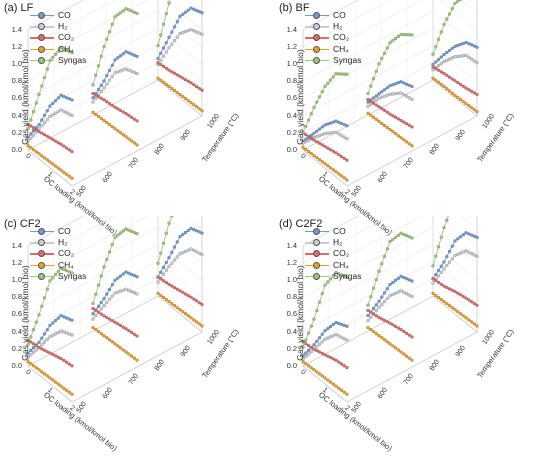  Describe the element at coordinates (330, 15) in the screenshot. I see `grid-line` at that location.